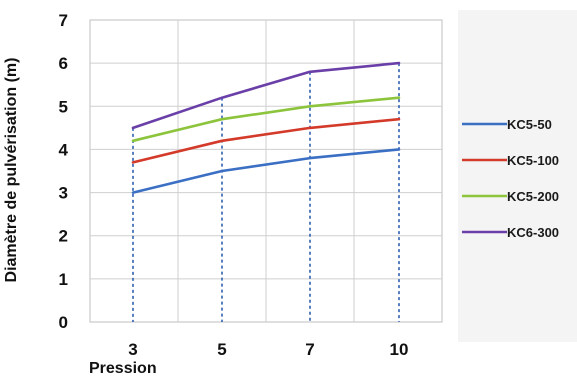 The height and width of the screenshot is (381, 577). Describe the element at coordinates (11, 170) in the screenshot. I see `y-axis-title: Diamètre de pulvérisation (m)` at that location.